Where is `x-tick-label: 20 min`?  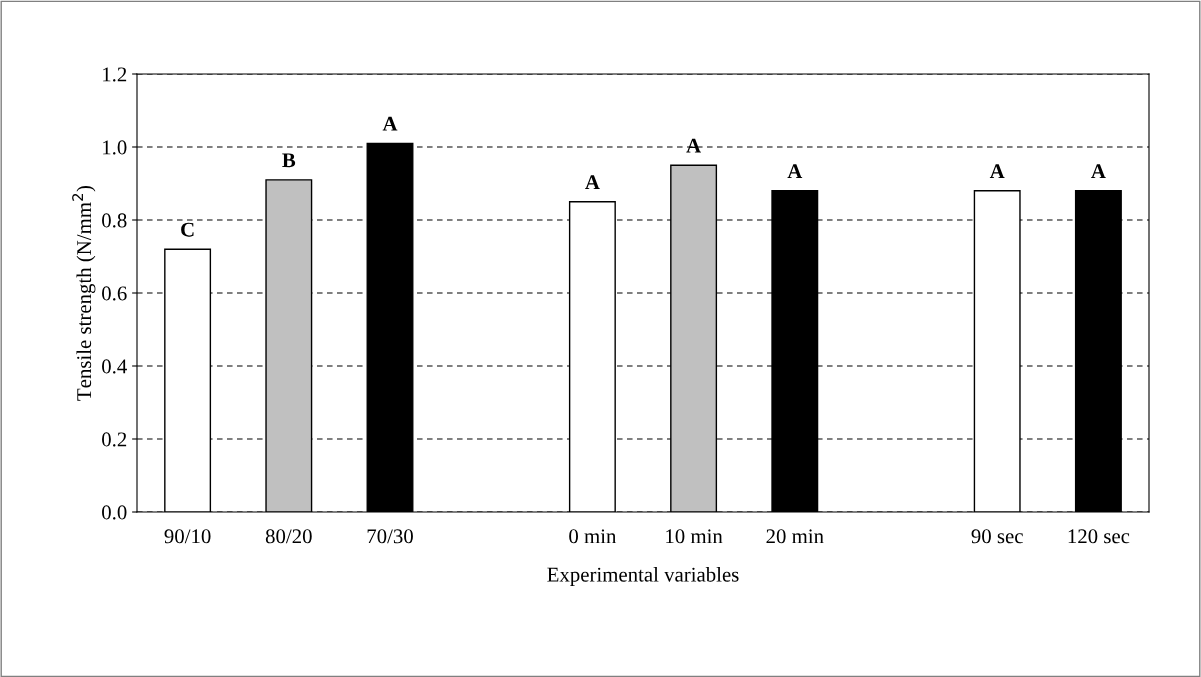
x-tick-label: 20 min is located at coordinates (795, 536).